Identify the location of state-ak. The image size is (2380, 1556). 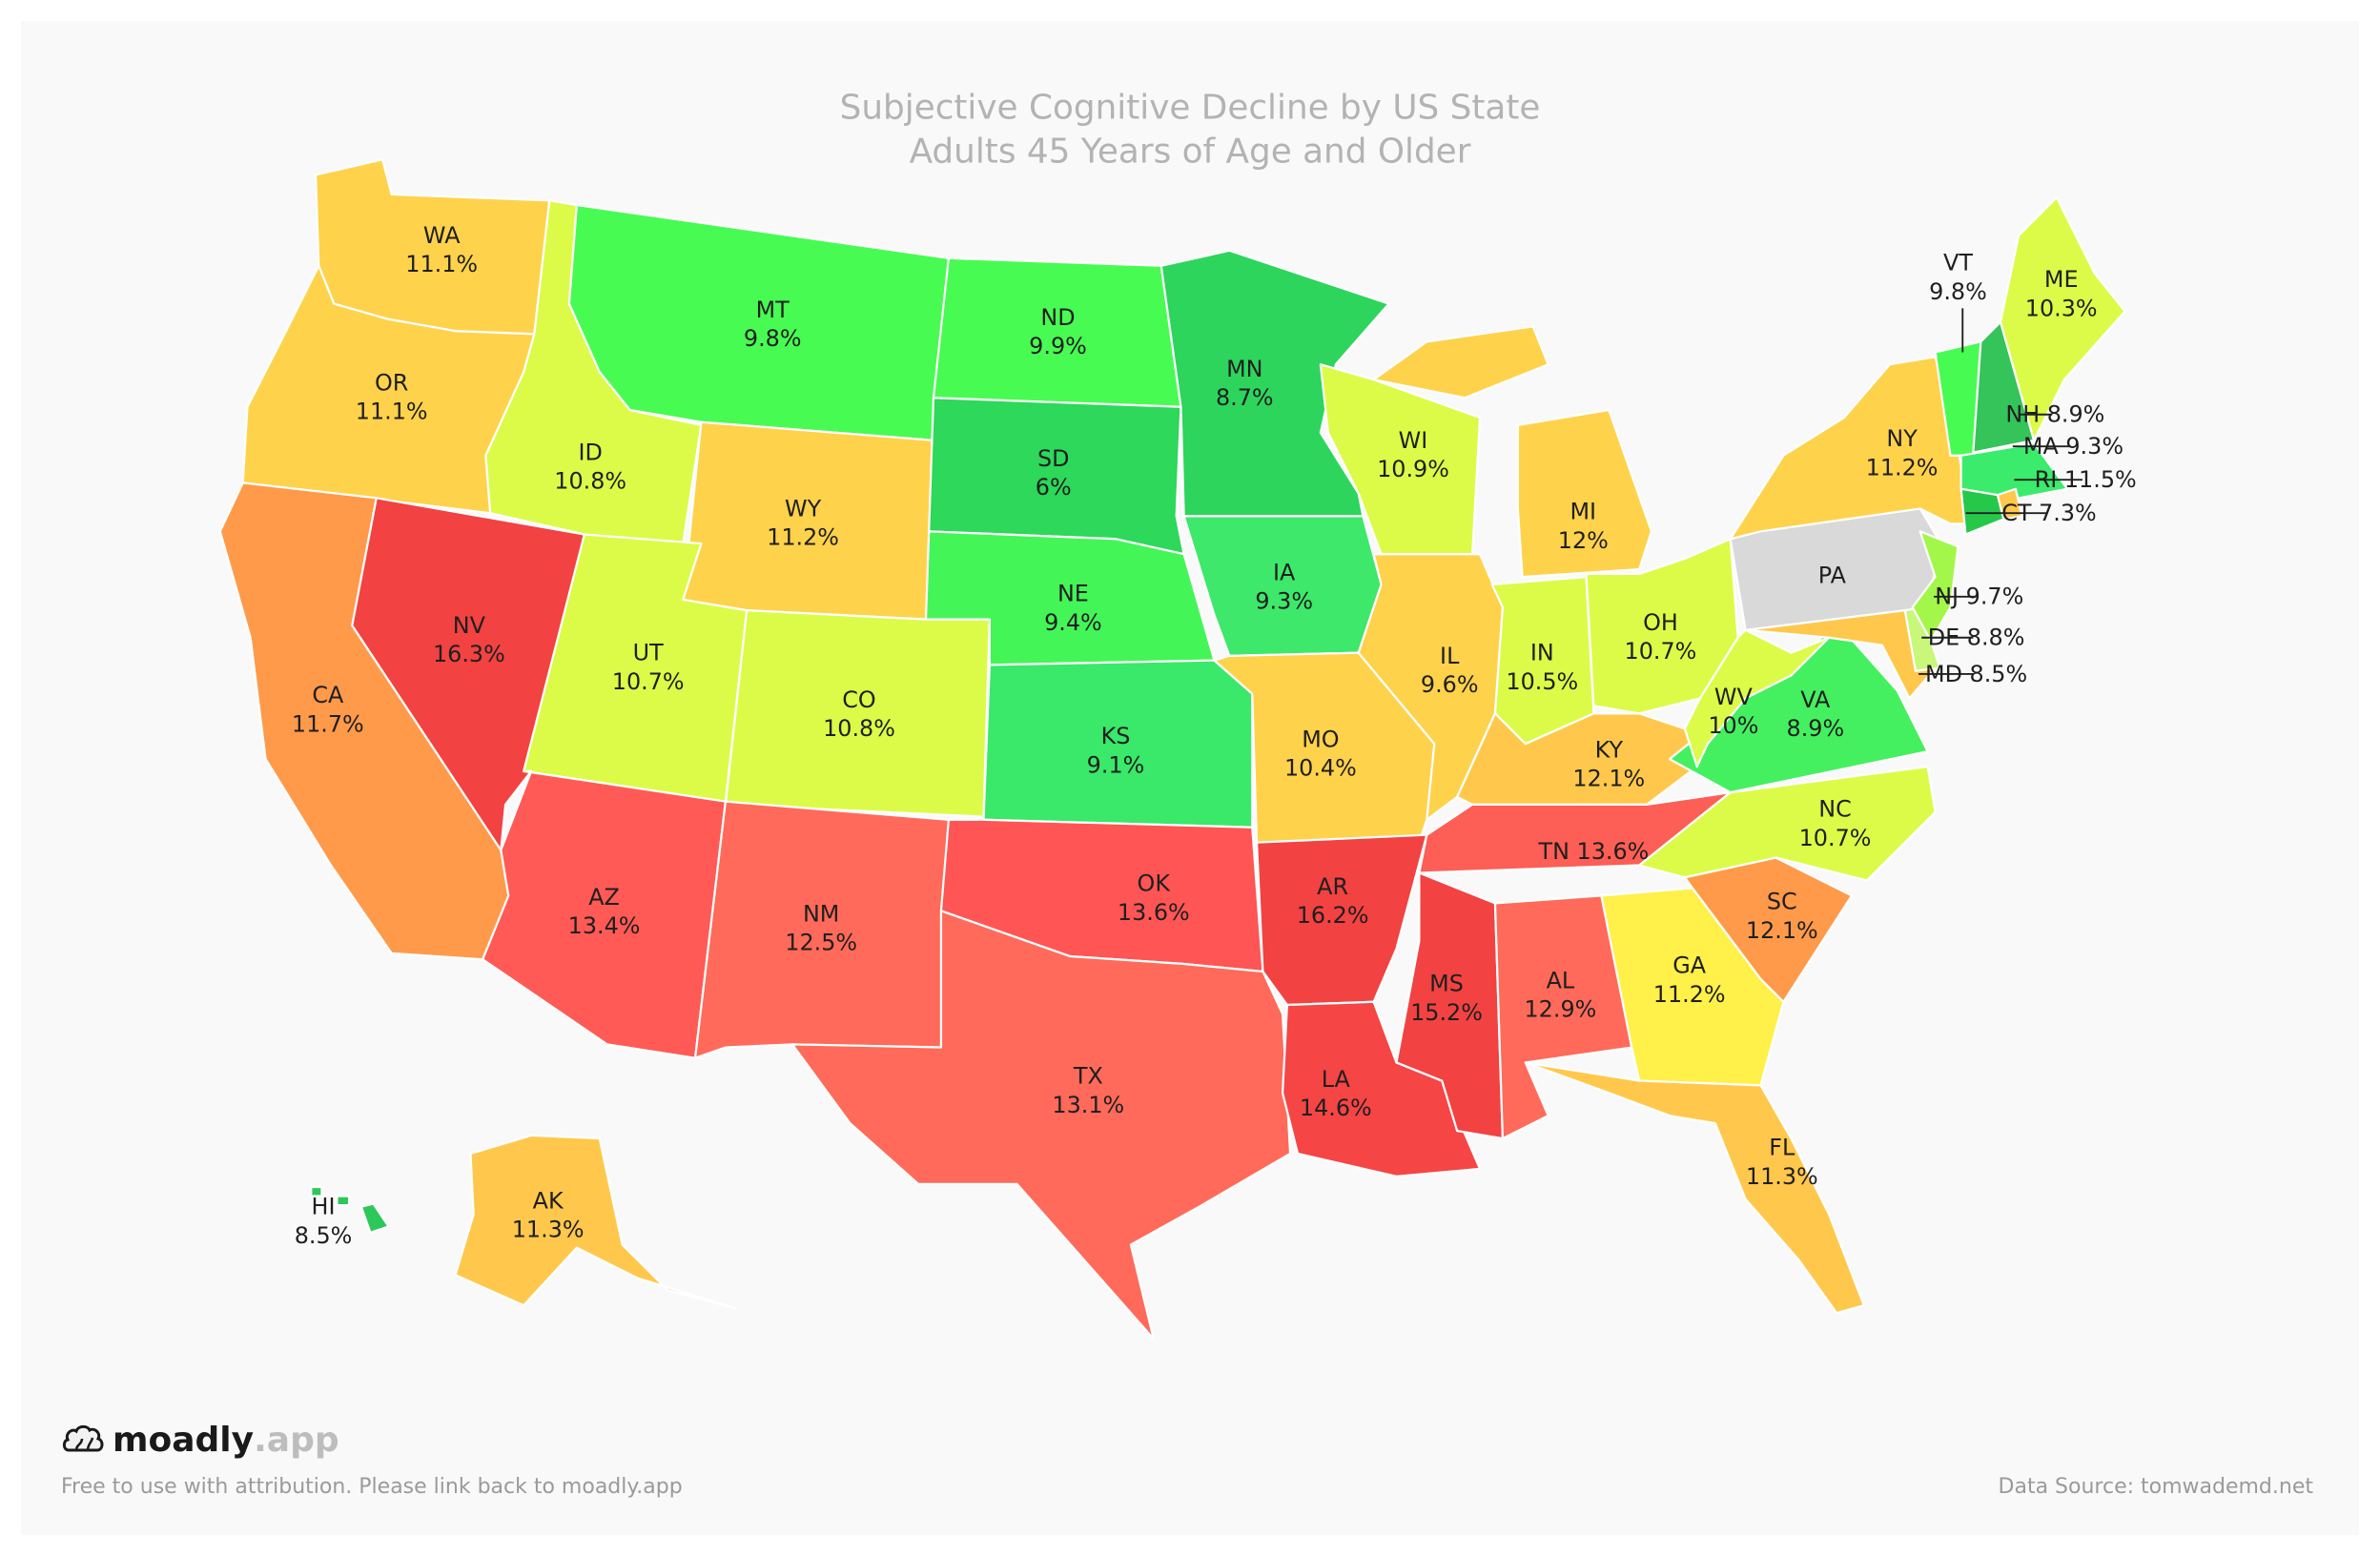
(596, 1222).